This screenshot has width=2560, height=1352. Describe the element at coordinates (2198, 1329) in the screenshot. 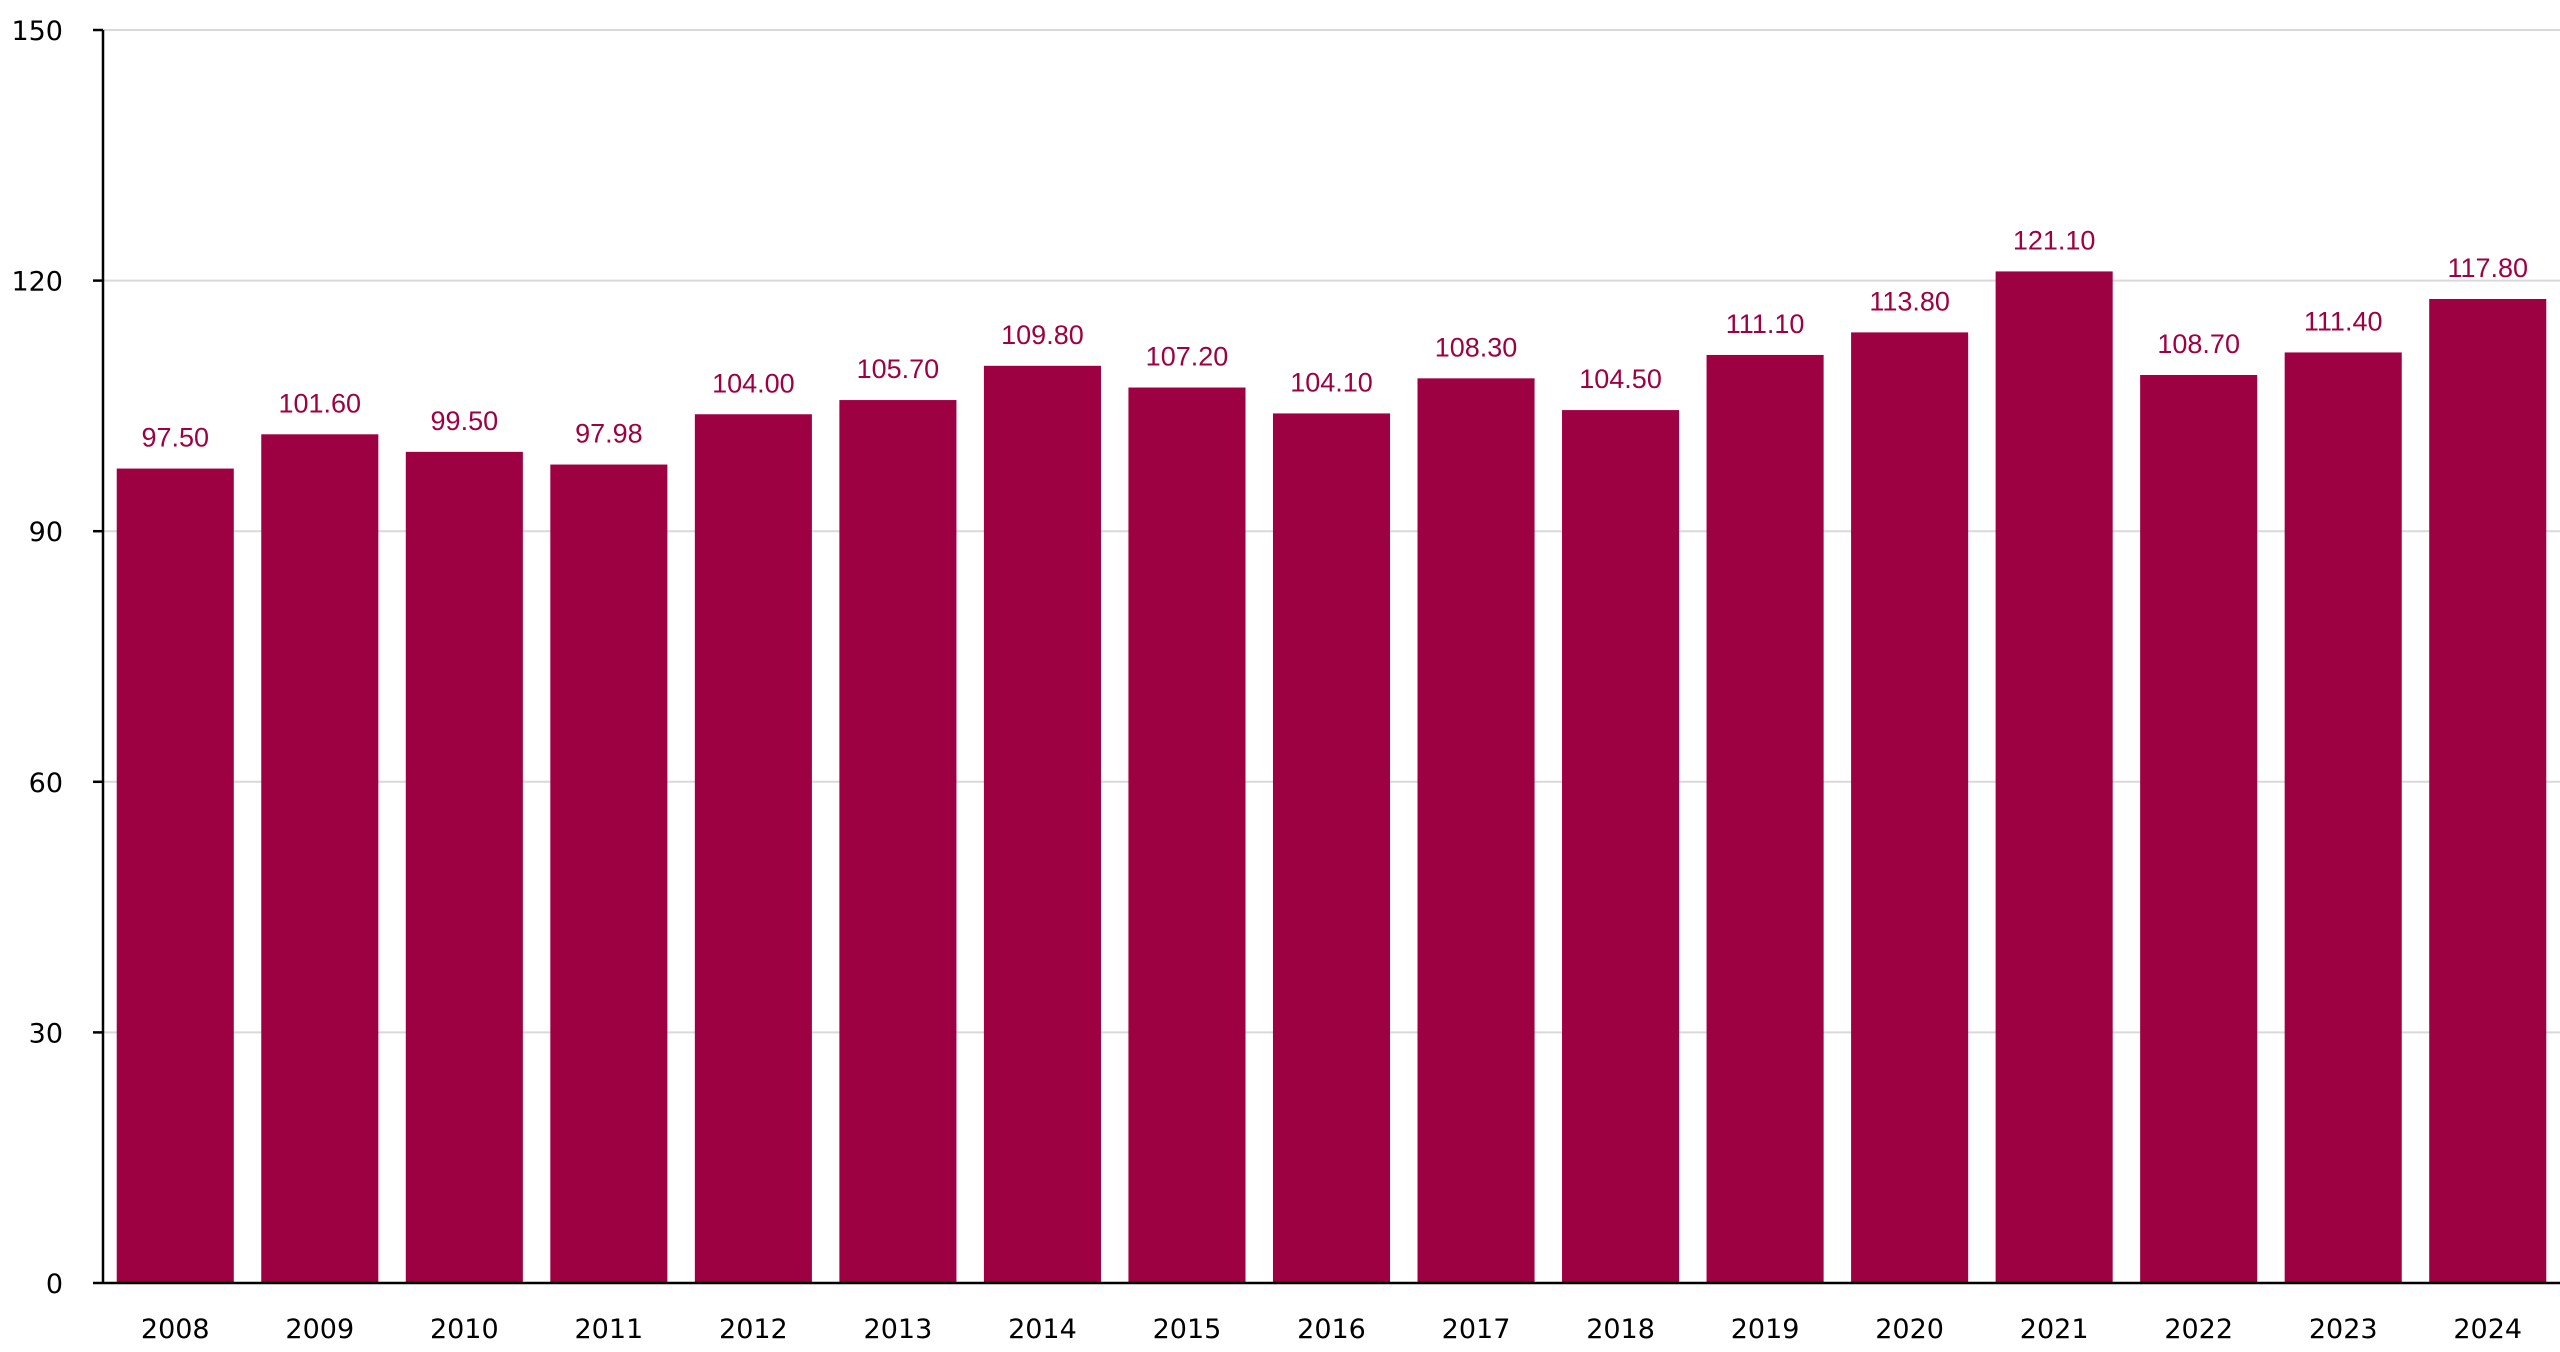

I see `x-tick-label-2022: 2022` at that location.